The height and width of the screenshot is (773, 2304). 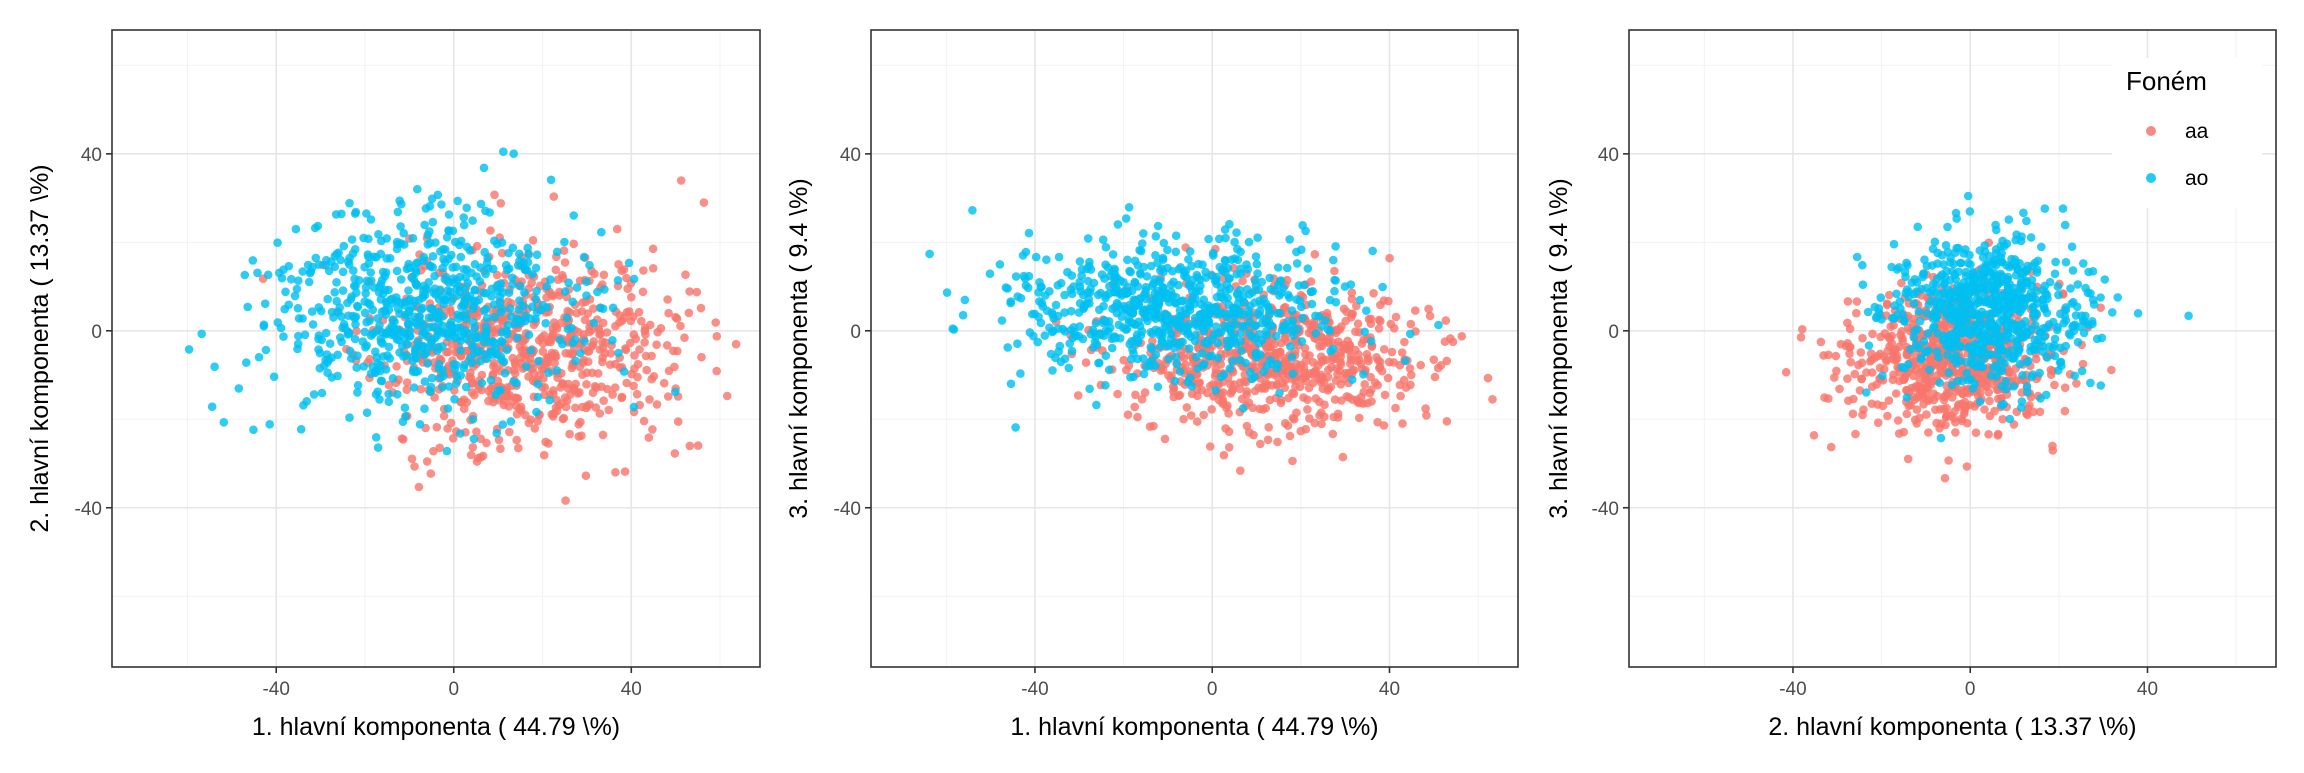 I want to click on points-layer, so click(x=462, y=326).